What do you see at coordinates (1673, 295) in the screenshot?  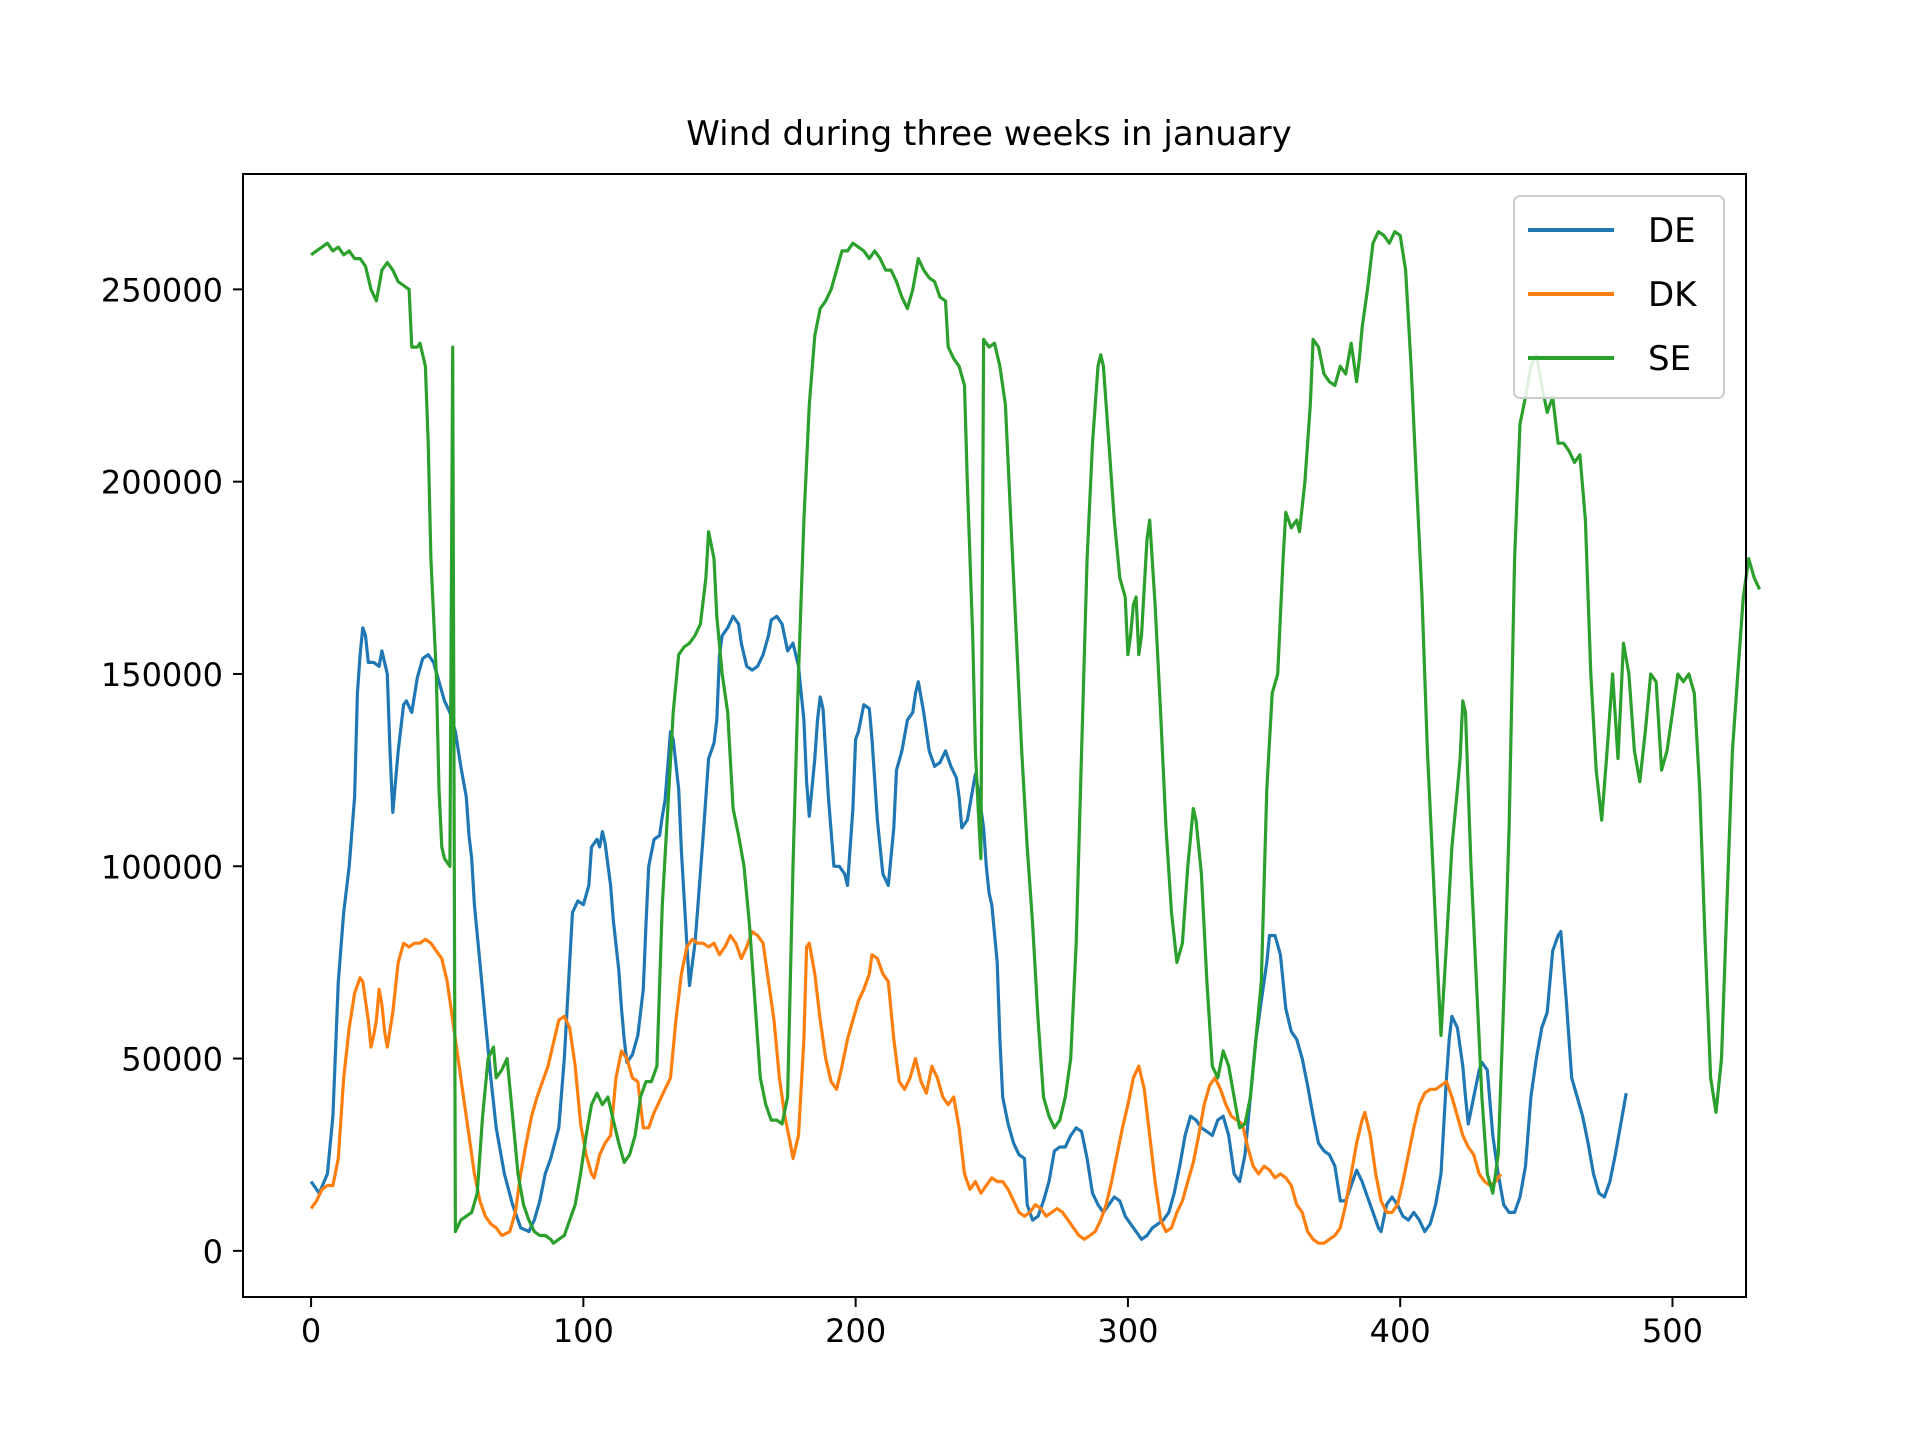 I see `legend-label-dk: DK` at bounding box center [1673, 295].